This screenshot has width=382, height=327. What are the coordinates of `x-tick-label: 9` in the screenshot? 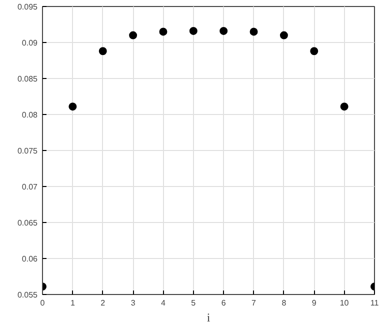 It's located at (314, 303).